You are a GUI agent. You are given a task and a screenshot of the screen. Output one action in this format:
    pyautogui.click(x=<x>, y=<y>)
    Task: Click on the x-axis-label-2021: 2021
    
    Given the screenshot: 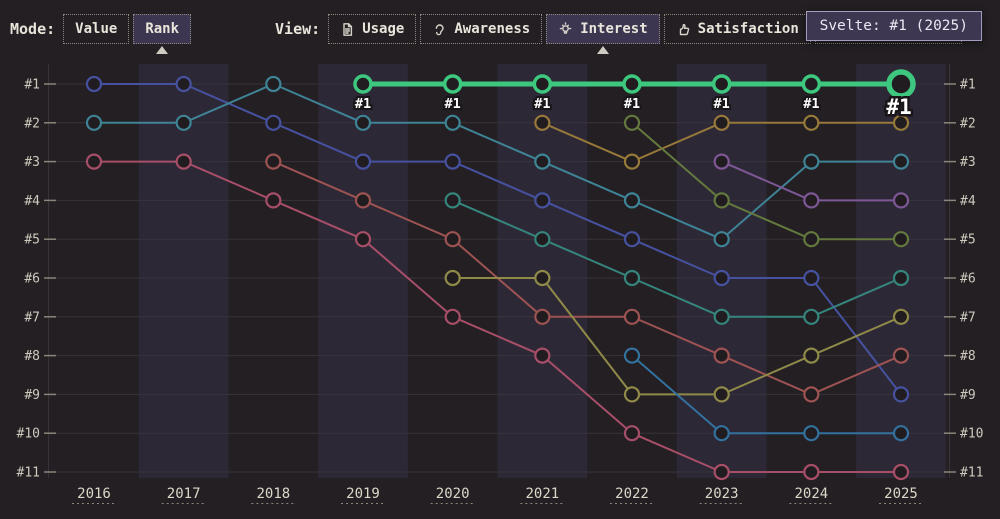 What is the action you would take?
    pyautogui.click(x=542, y=494)
    